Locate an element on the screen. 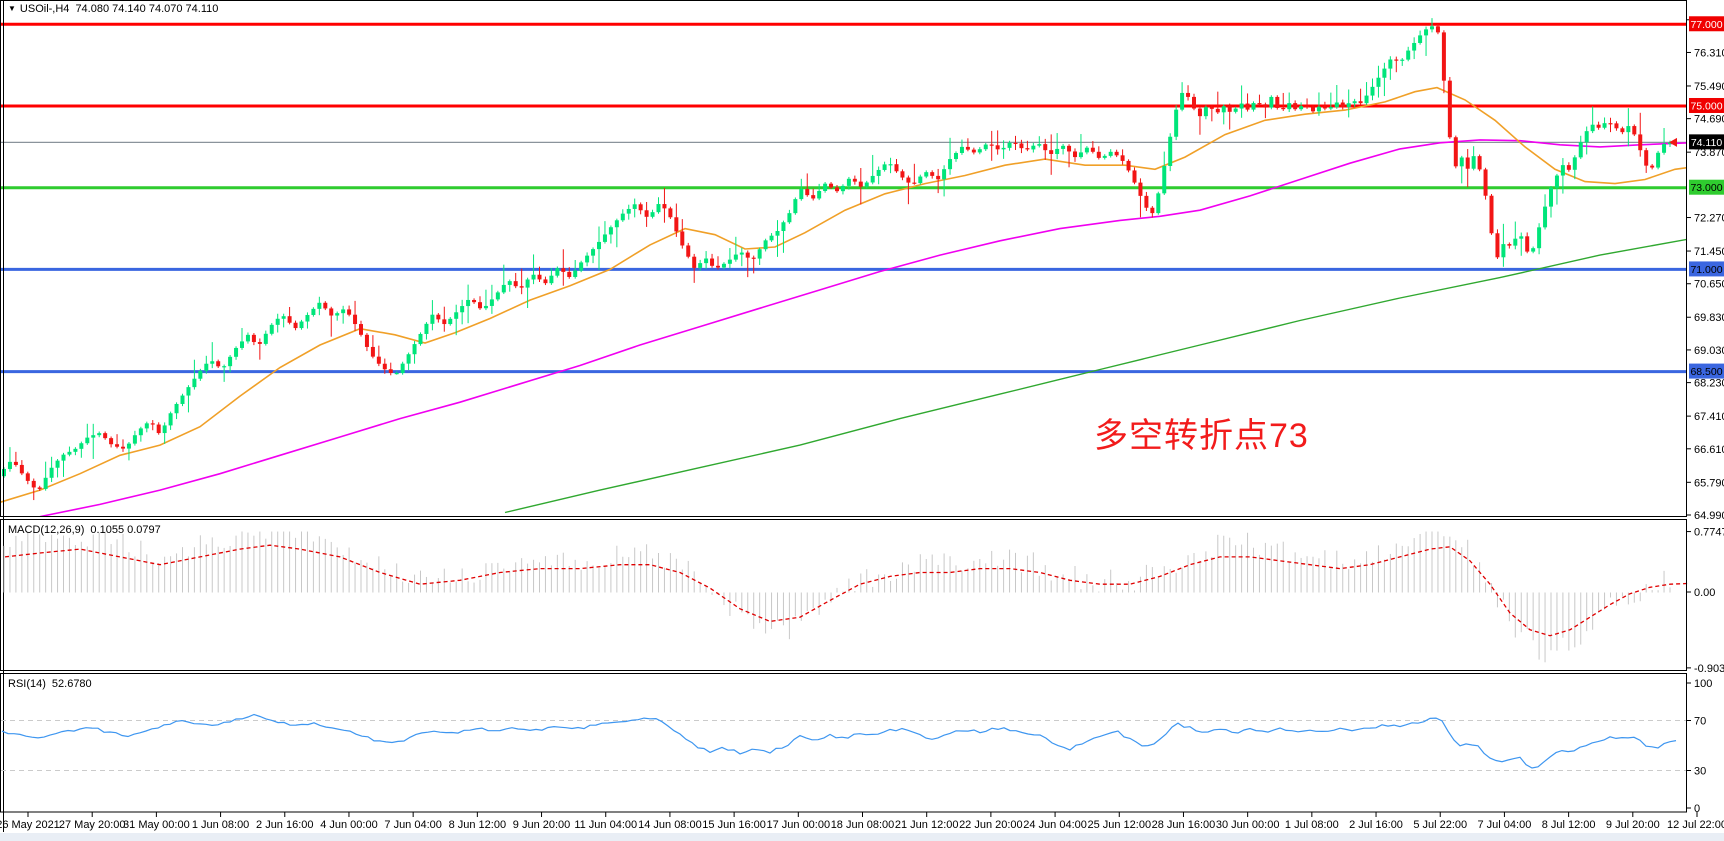 Image resolution: width=1724 pixels, height=841 pixels. time-tick-label: 12 Jul 22:00 is located at coordinates (1695, 825).